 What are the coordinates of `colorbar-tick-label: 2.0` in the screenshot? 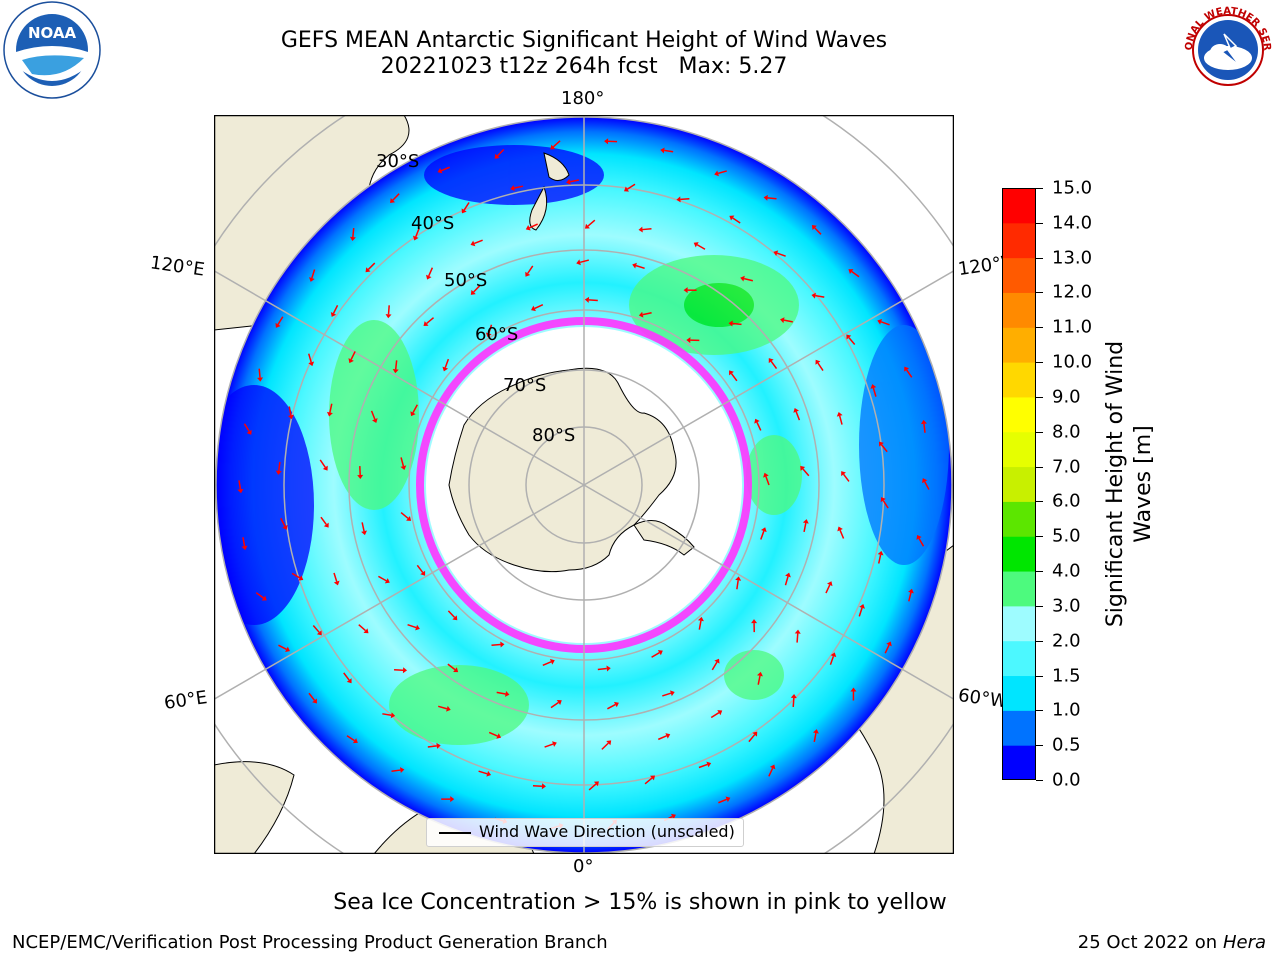 It's located at (1066, 641).